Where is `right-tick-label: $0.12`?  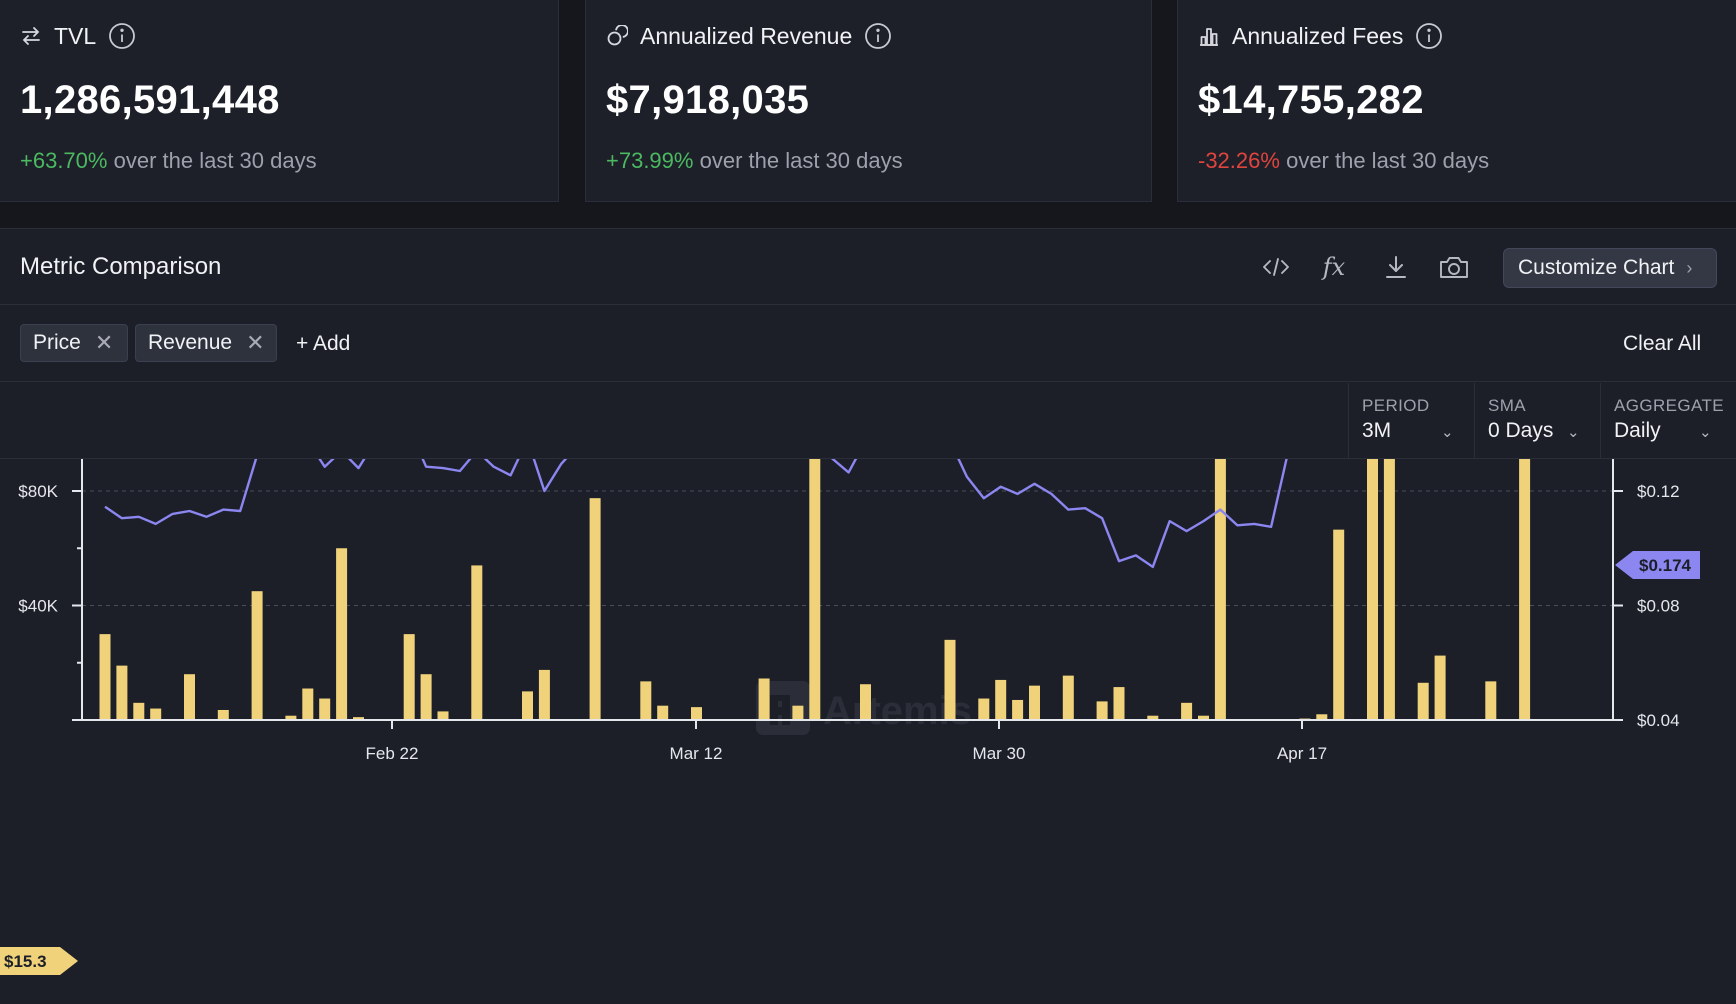 right-tick-label: $0.12 is located at coordinates (1658, 491).